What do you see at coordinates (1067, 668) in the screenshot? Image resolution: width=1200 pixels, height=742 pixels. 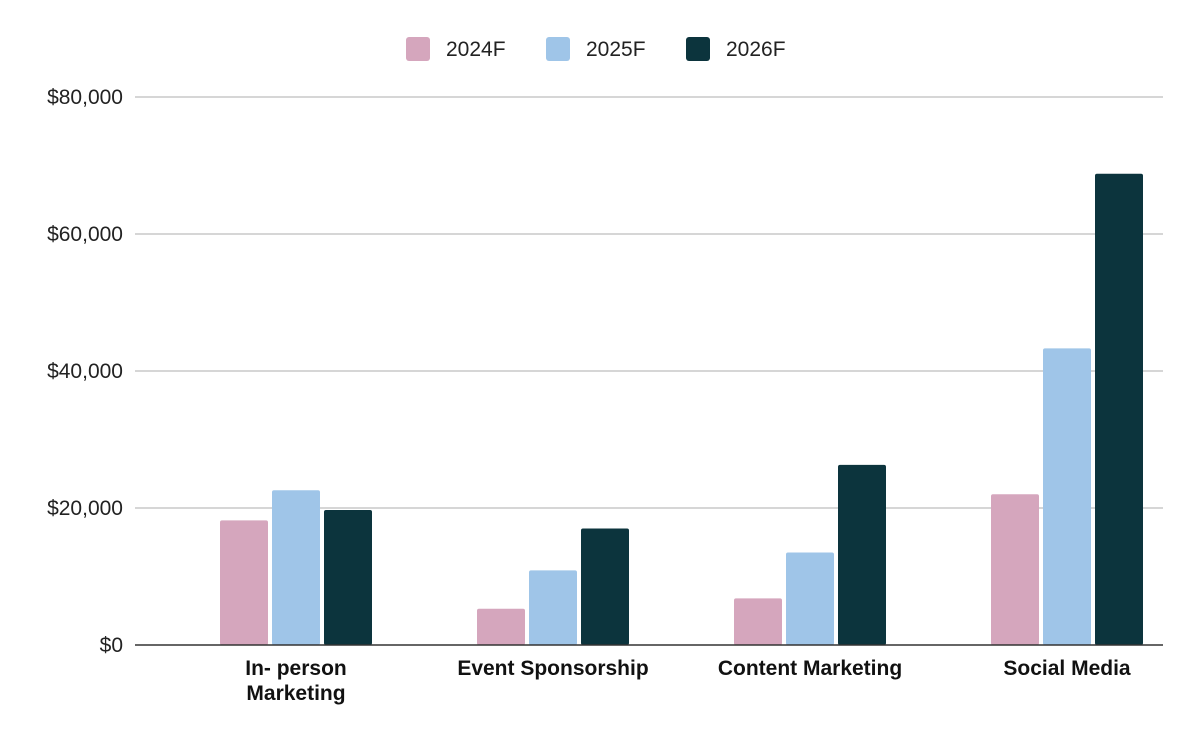 I see `x-category-label: Social Media` at bounding box center [1067, 668].